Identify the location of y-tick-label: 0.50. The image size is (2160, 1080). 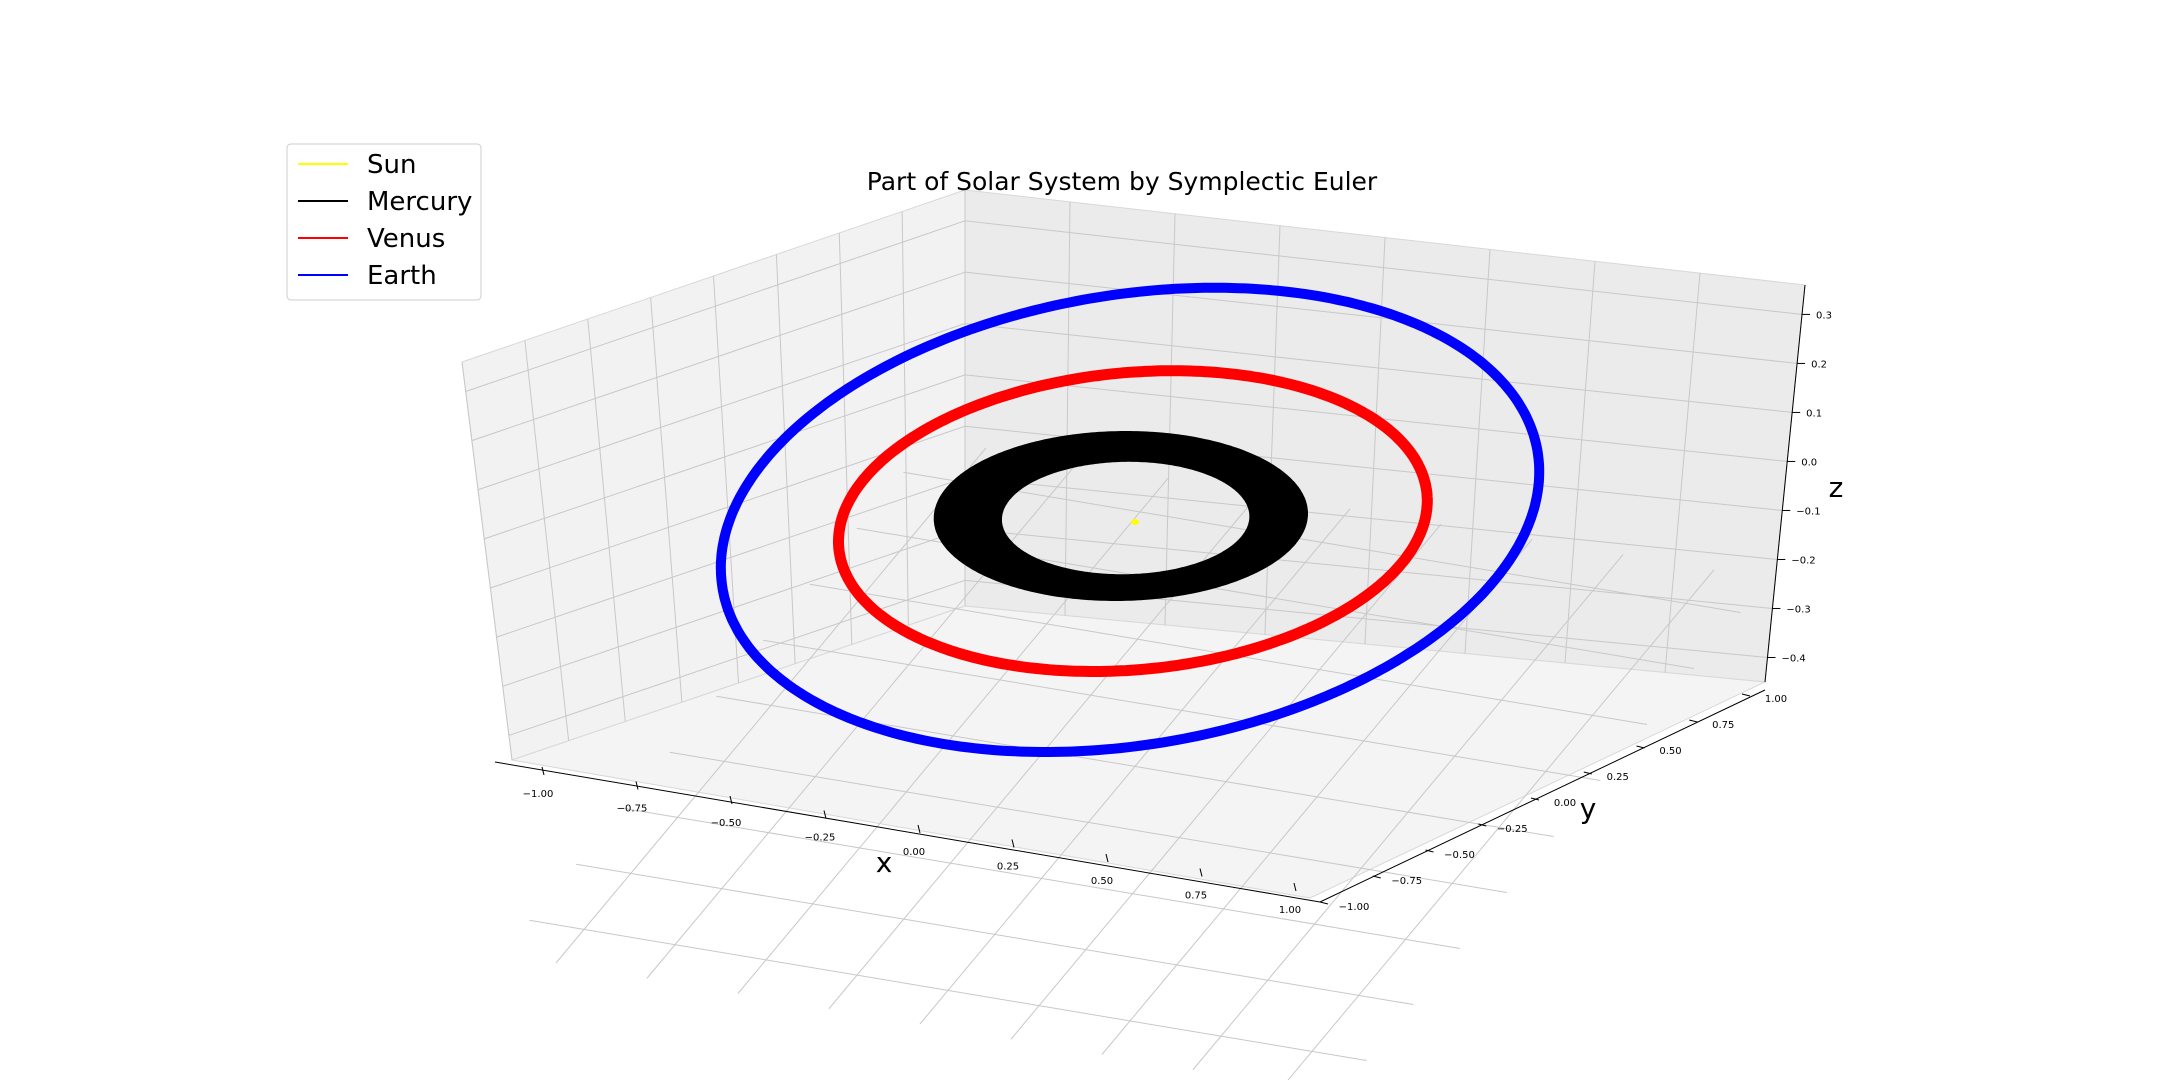
(1670, 751).